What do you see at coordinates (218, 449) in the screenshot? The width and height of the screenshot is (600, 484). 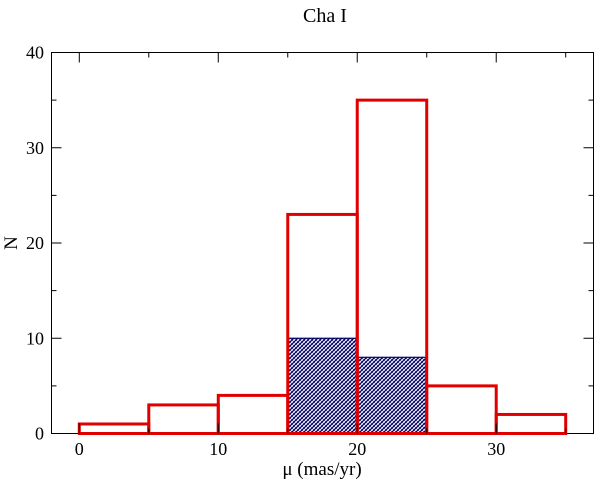 I see `x-tick-label: 10` at bounding box center [218, 449].